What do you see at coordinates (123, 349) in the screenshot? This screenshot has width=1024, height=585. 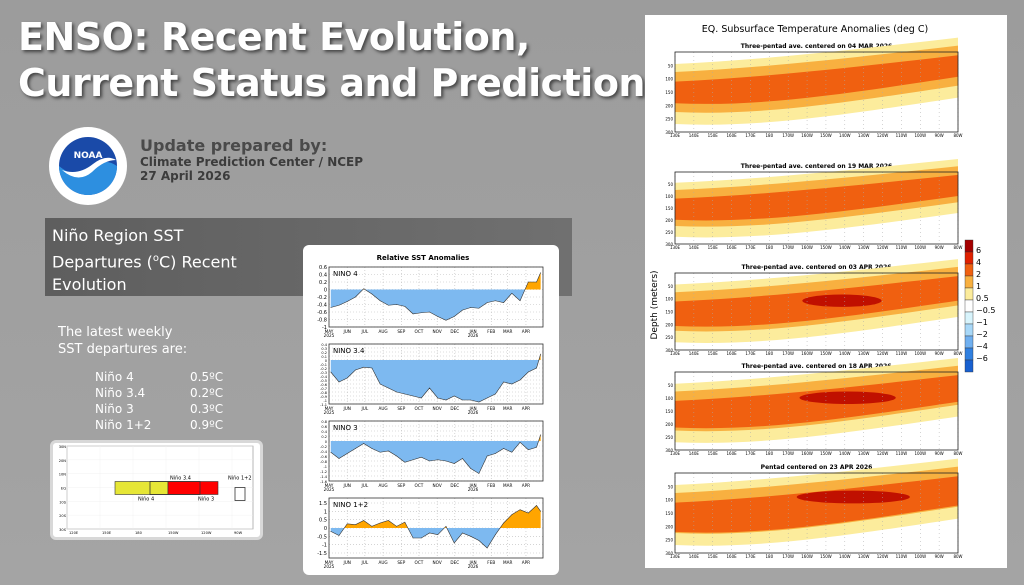 I see `latest-line-2: SST departures are:` at bounding box center [123, 349].